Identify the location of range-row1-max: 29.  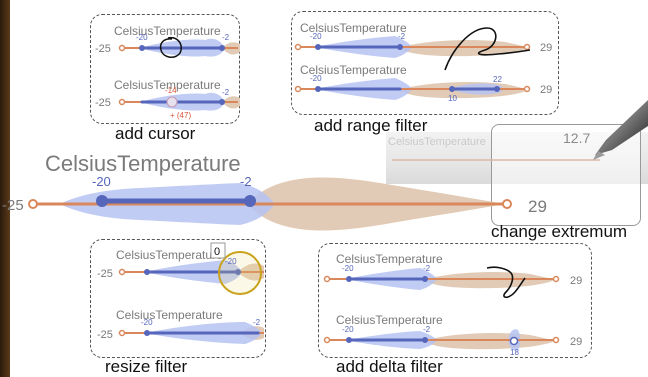
(546, 48).